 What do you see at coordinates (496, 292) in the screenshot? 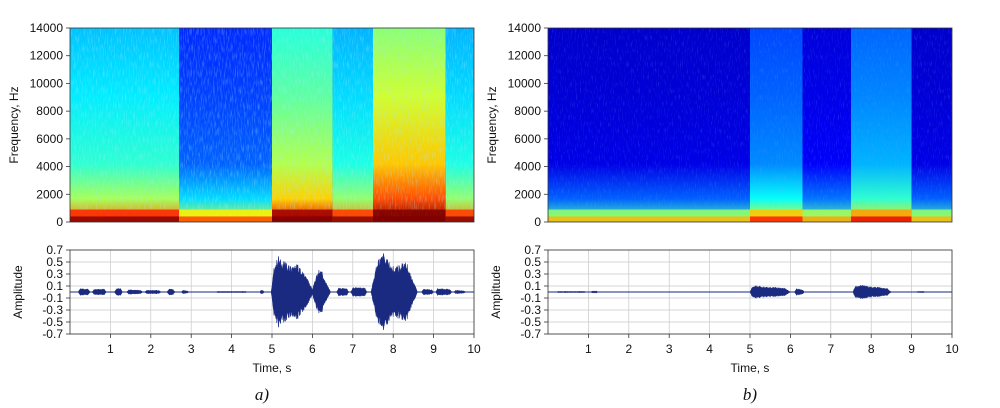
I see `waveform-b-y-label: Amplitude` at bounding box center [496, 292].